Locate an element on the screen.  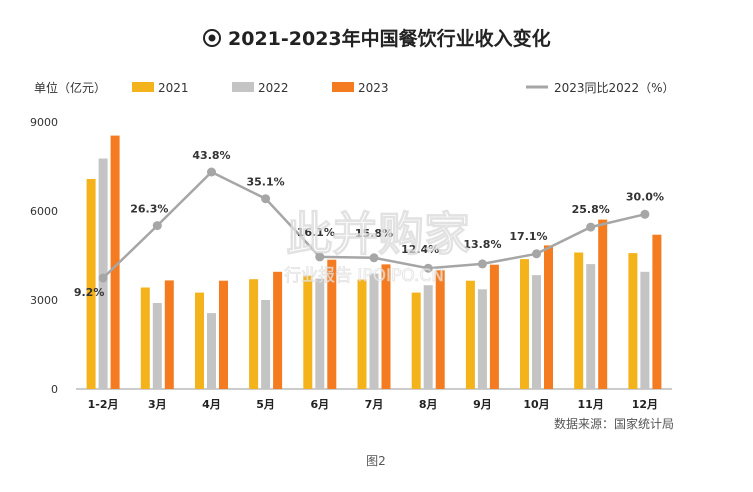
yoy-data-label: 12.4% is located at coordinates (420, 249).